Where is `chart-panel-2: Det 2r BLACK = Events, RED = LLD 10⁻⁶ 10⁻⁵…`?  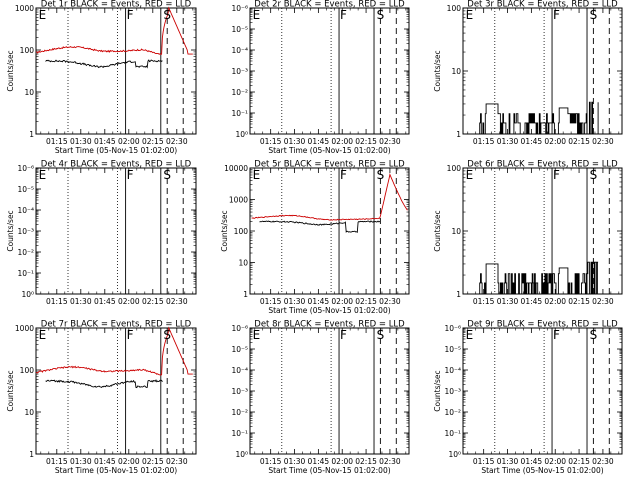
chart-panel-2: Det 2r BLACK = Events, RED = LLD 10⁻⁶ 10⁻⁵… is located at coordinates (320, 77).